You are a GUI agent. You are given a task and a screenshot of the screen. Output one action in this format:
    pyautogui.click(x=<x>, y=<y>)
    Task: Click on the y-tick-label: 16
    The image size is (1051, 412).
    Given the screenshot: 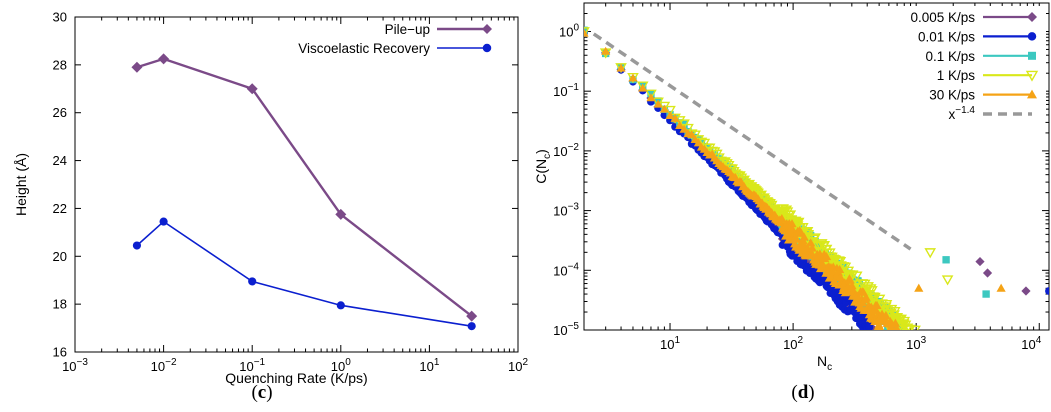 What is the action you would take?
    pyautogui.click(x=60, y=352)
    